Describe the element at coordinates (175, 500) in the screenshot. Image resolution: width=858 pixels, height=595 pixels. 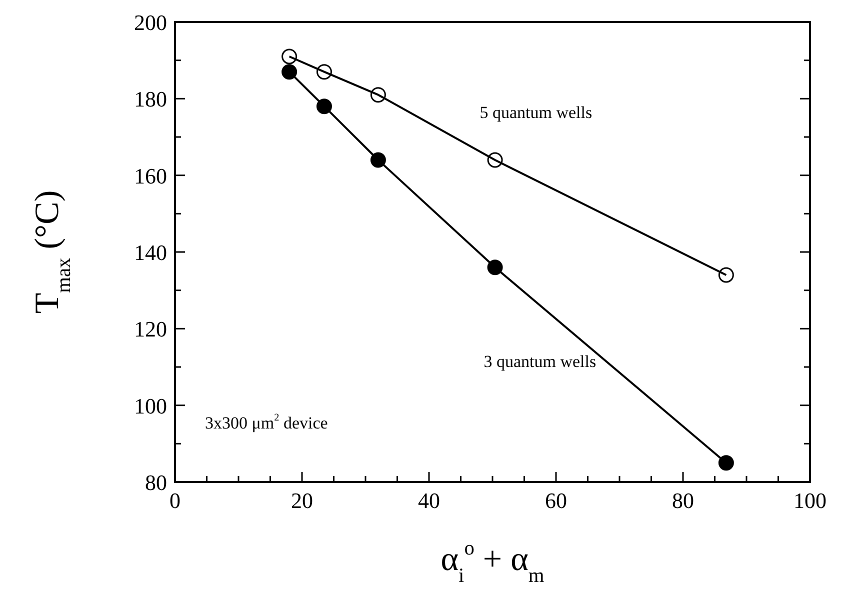
I see `x-tick-label: 0` at that location.